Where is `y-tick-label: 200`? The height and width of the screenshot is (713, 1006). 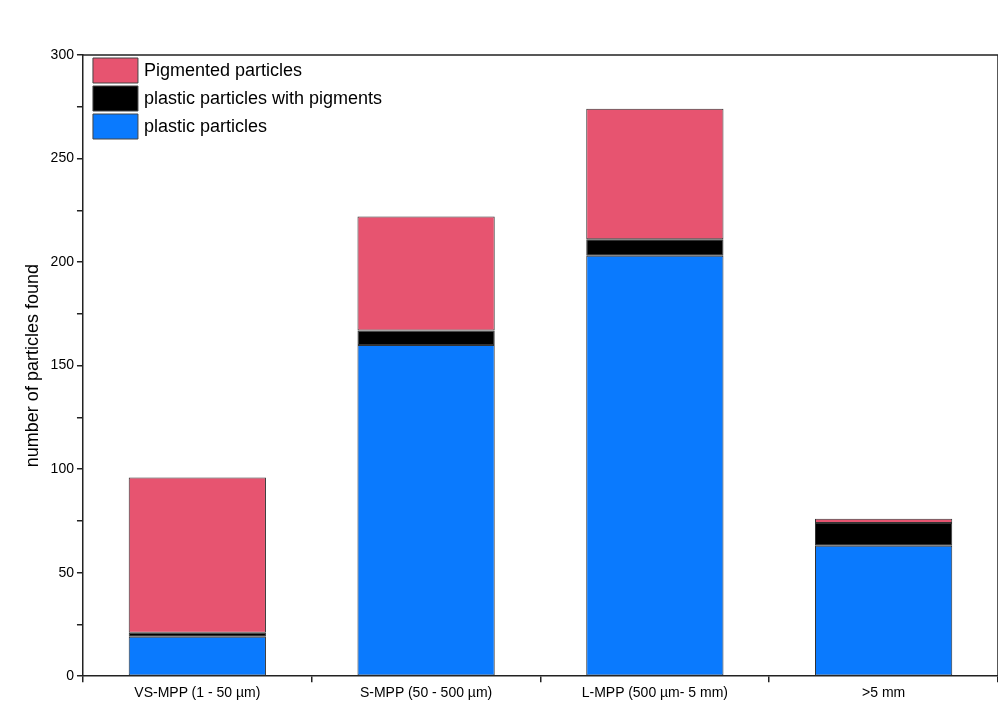
y-tick-label: 200 is located at coordinates (62, 260).